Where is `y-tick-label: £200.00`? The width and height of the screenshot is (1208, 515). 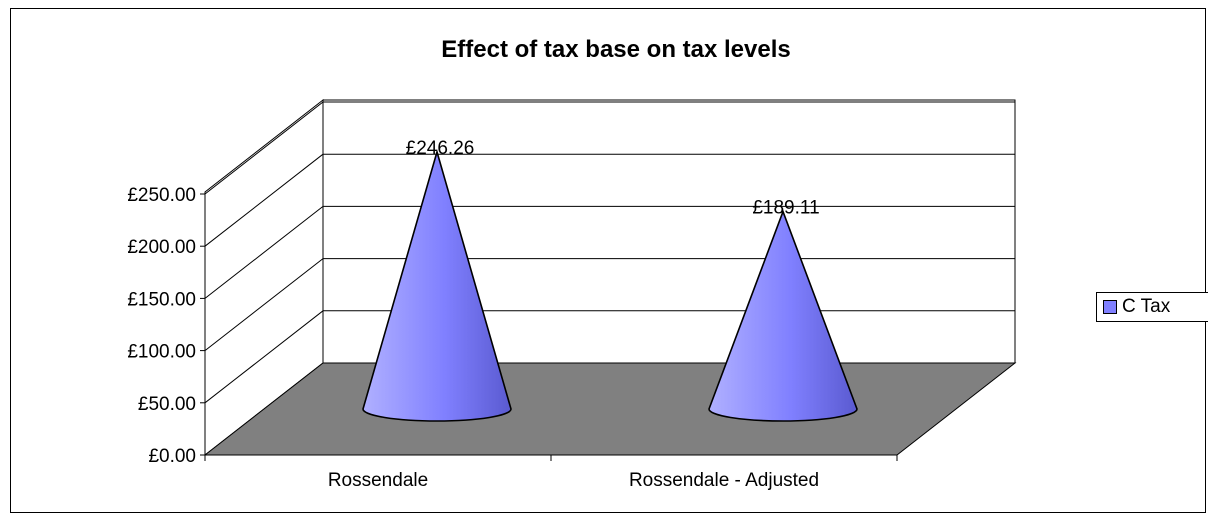 y-tick-label: £200.00 is located at coordinates (161, 247).